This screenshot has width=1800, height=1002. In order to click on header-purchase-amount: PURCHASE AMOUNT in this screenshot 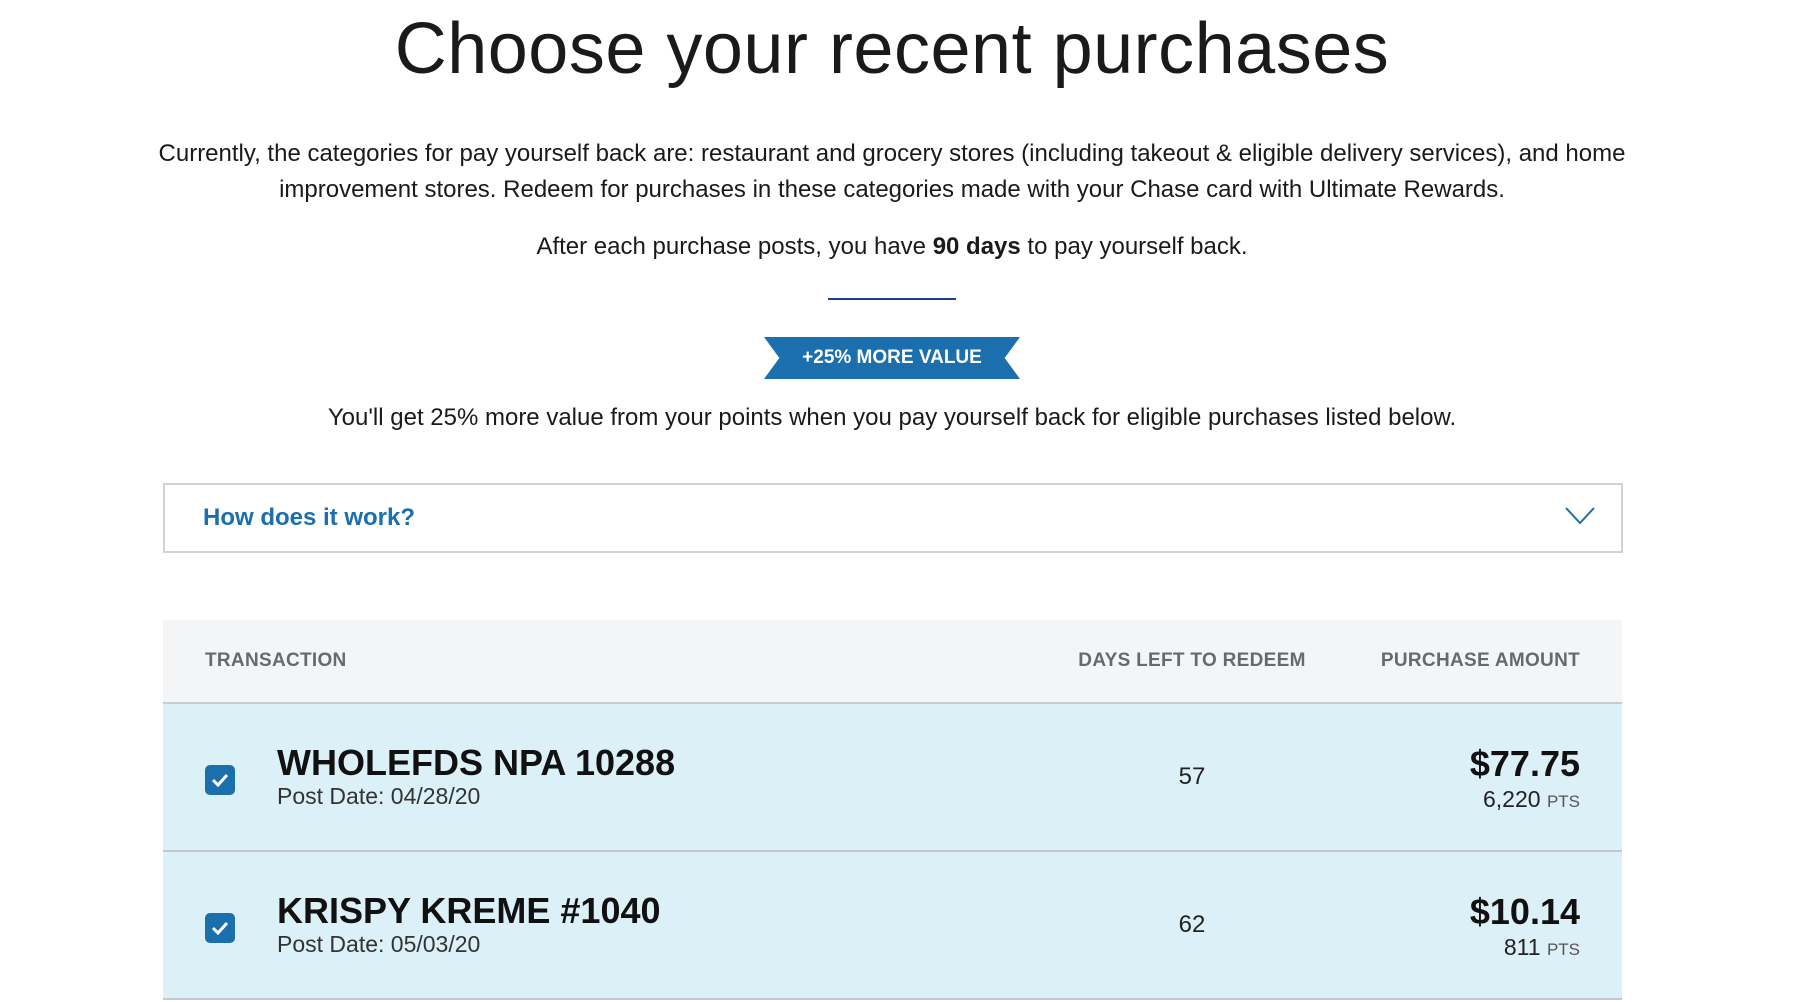, I will do `click(1480, 660)`.